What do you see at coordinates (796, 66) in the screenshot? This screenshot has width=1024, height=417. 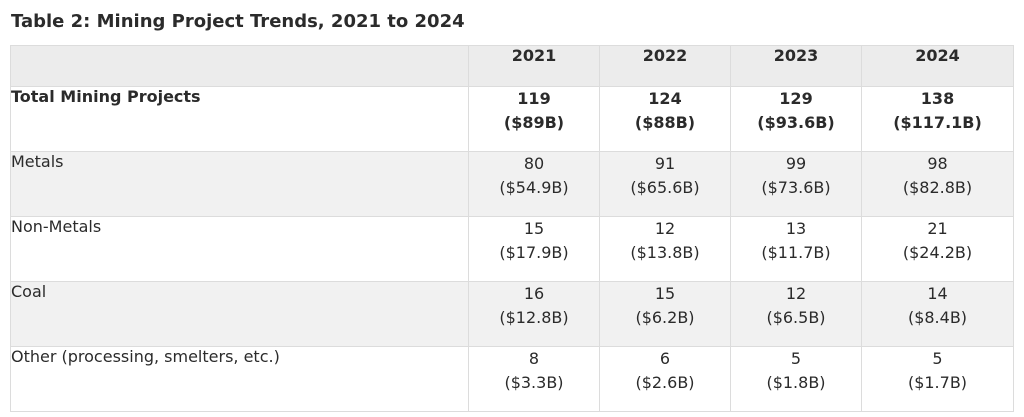 I see `column-header-2023: 2023` at bounding box center [796, 66].